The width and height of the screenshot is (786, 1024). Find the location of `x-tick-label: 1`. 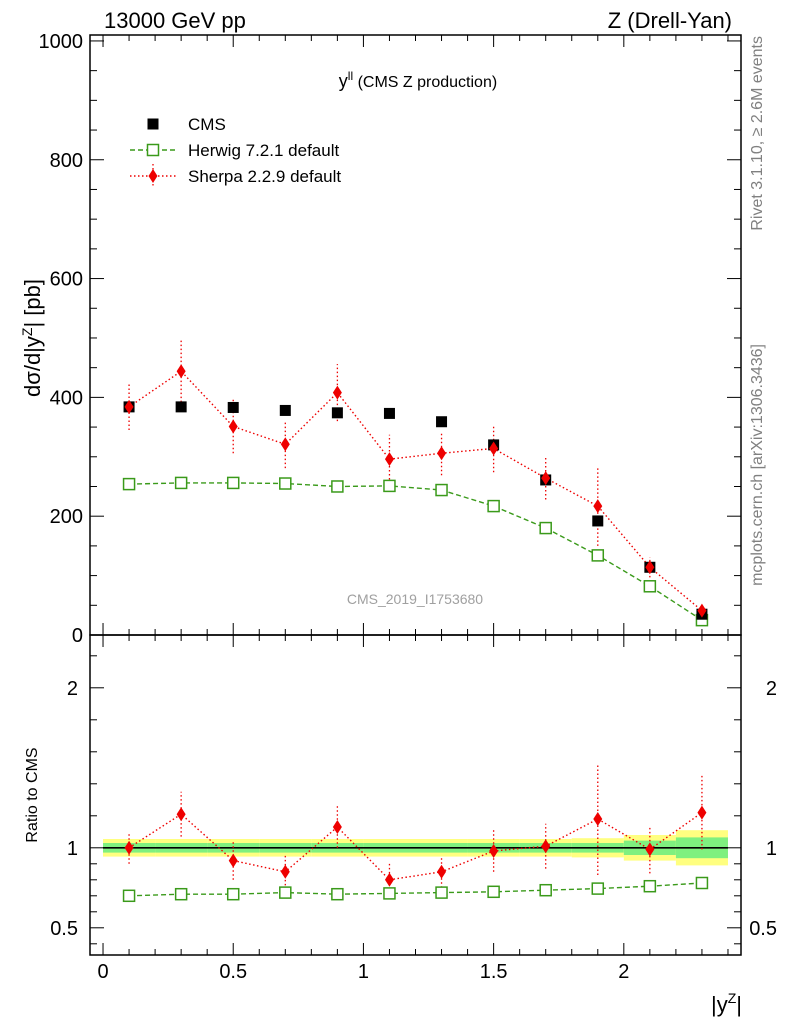

x-tick-label: 1 is located at coordinates (363, 972).